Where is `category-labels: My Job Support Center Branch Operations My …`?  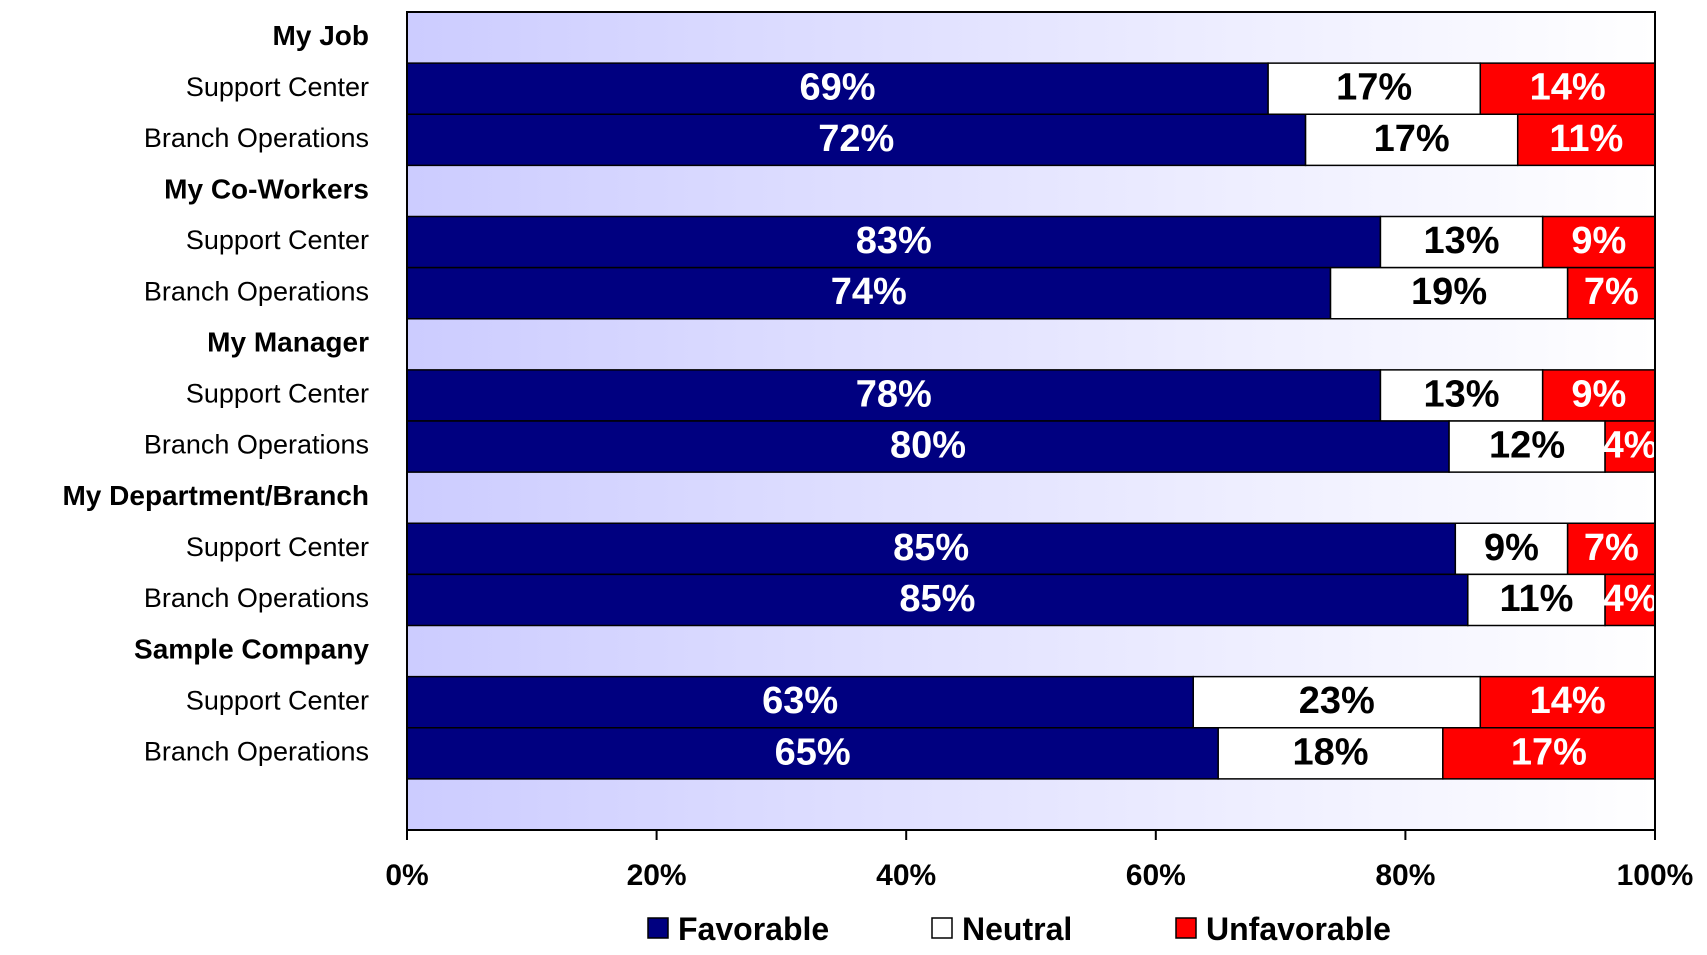
category-labels: My Job Support Center Branch Operations My … is located at coordinates (215, 393).